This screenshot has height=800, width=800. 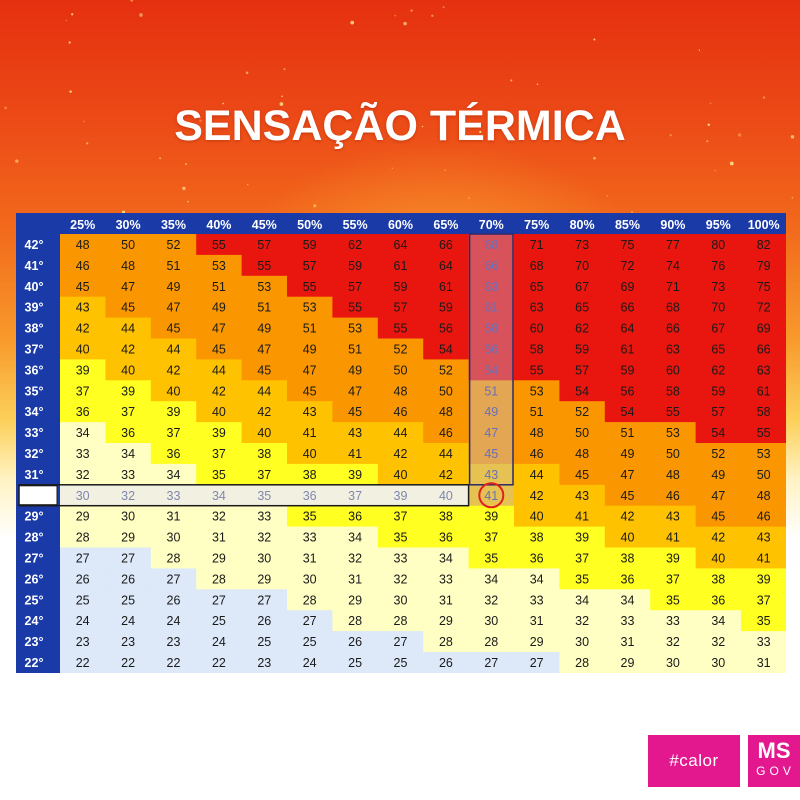 What do you see at coordinates (582, 225) in the screenshot?
I see `column-header: 80%` at bounding box center [582, 225].